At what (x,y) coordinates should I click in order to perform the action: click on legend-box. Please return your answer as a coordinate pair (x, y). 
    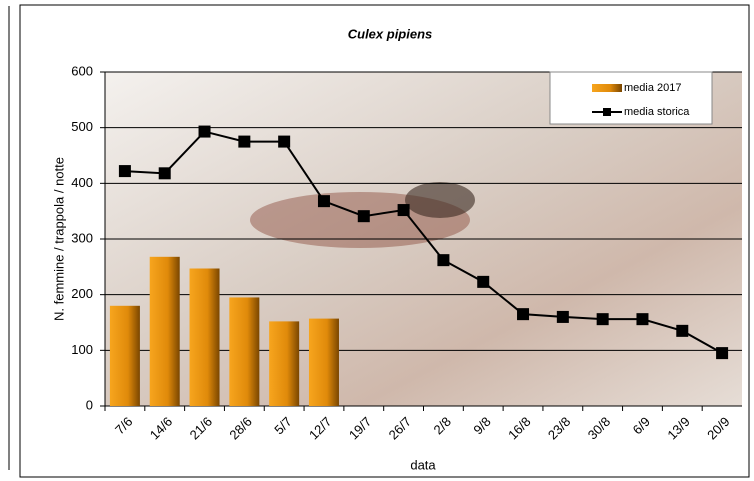
    Looking at the image, I should click on (631, 98).